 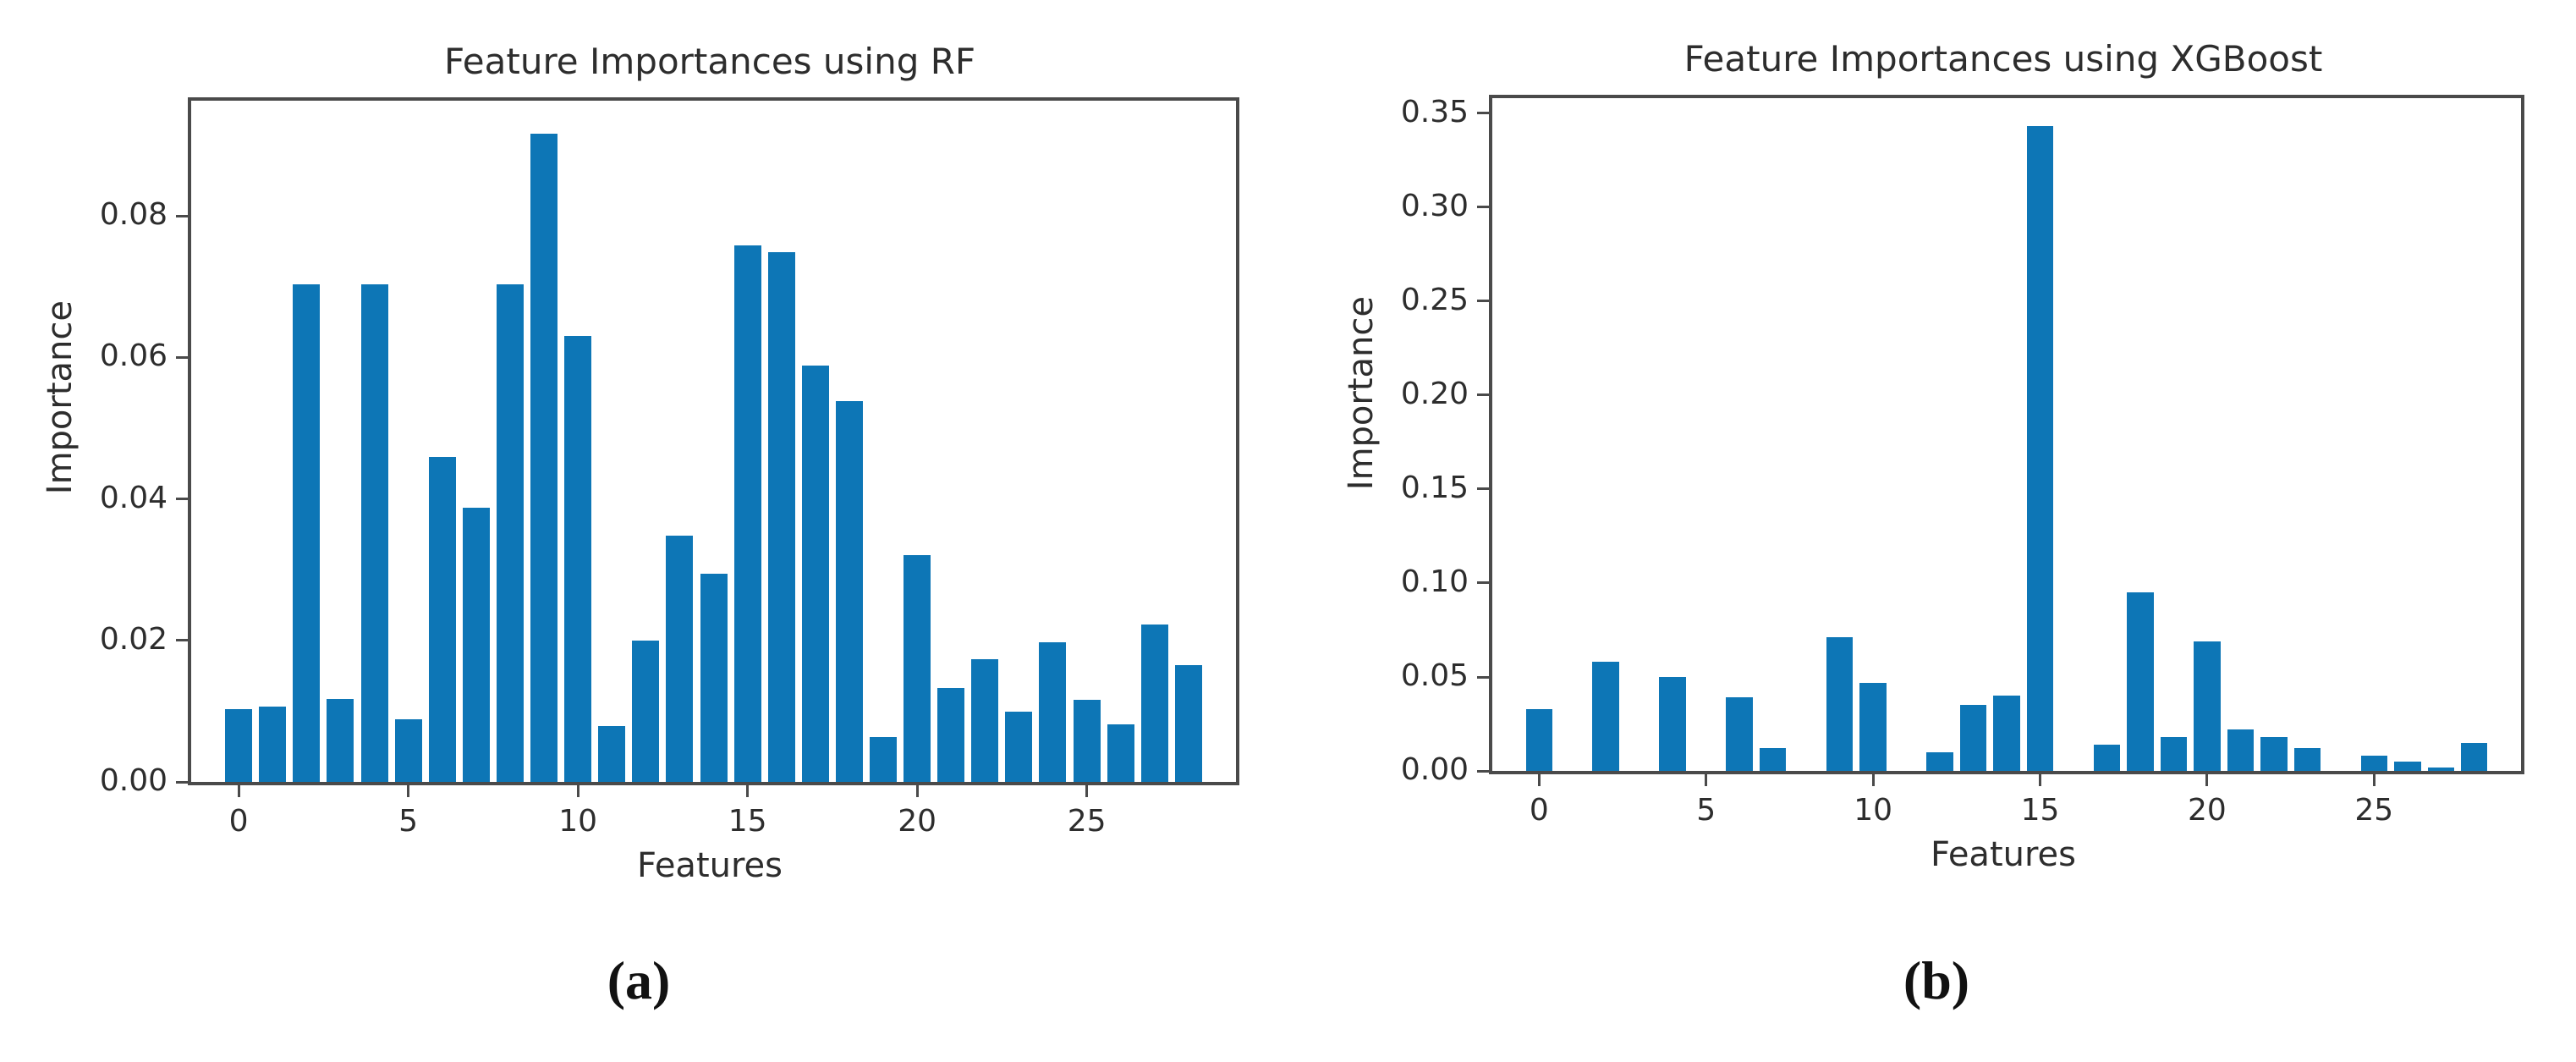 I want to click on y-tick-mark-0.04, so click(x=182, y=499).